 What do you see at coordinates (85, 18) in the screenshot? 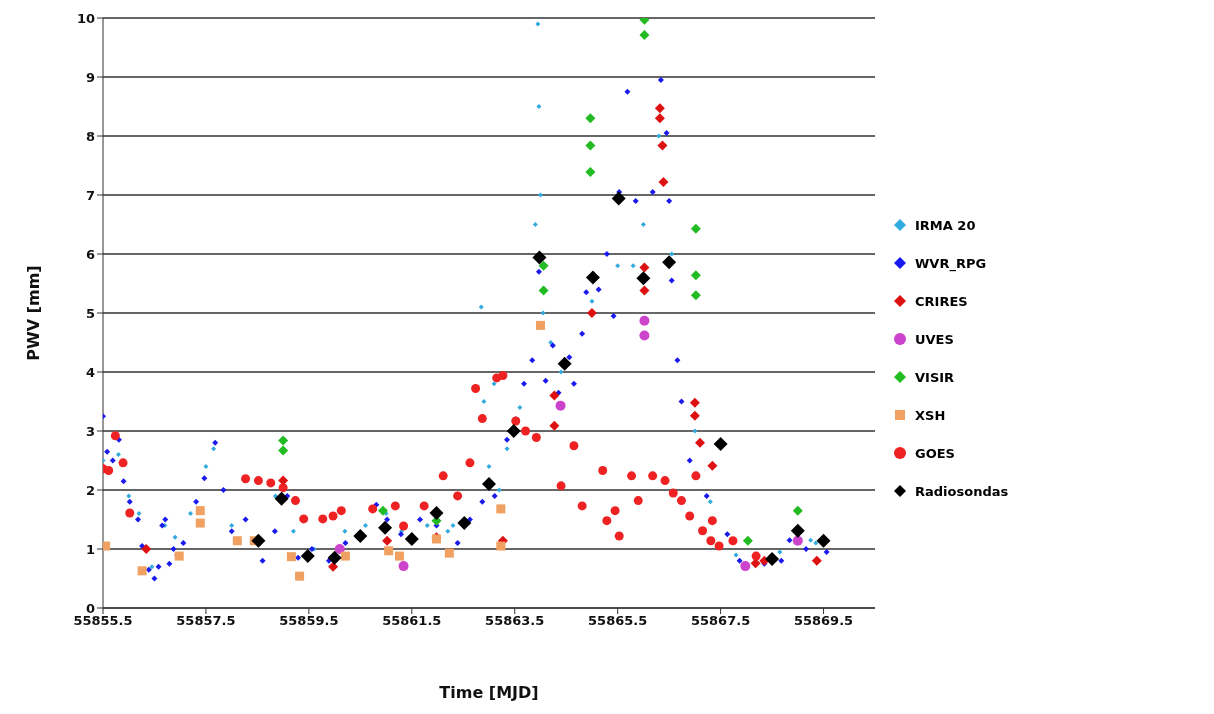
I see `y-tick-label: 10` at bounding box center [85, 18].